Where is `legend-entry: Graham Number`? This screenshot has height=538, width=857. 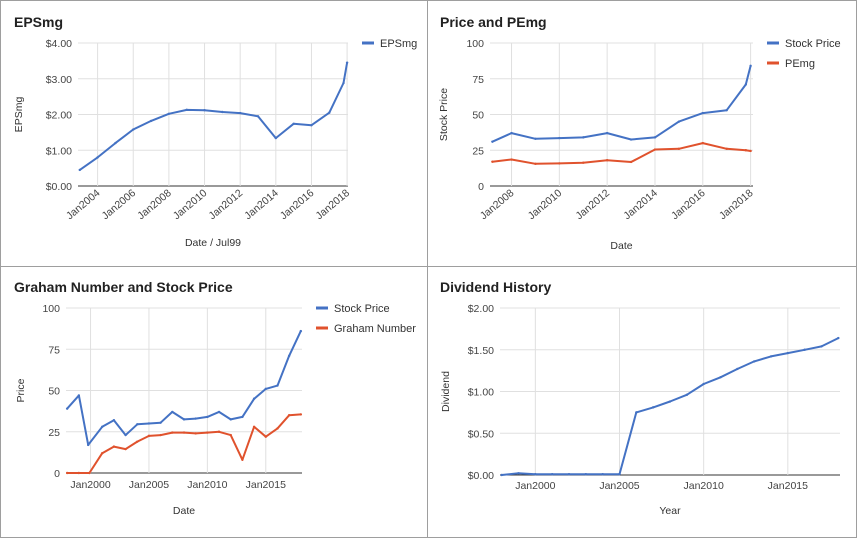 legend-entry: Graham Number is located at coordinates (375, 329).